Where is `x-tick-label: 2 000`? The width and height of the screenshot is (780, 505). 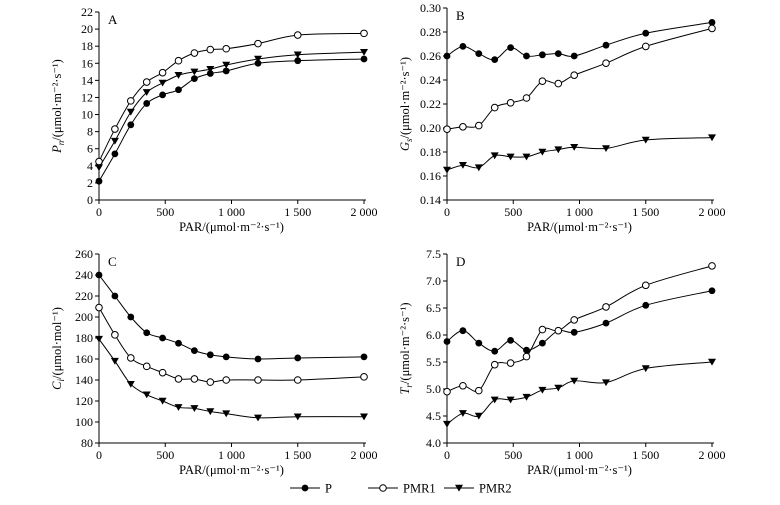
x-tick-label: 2 000 is located at coordinates (364, 455).